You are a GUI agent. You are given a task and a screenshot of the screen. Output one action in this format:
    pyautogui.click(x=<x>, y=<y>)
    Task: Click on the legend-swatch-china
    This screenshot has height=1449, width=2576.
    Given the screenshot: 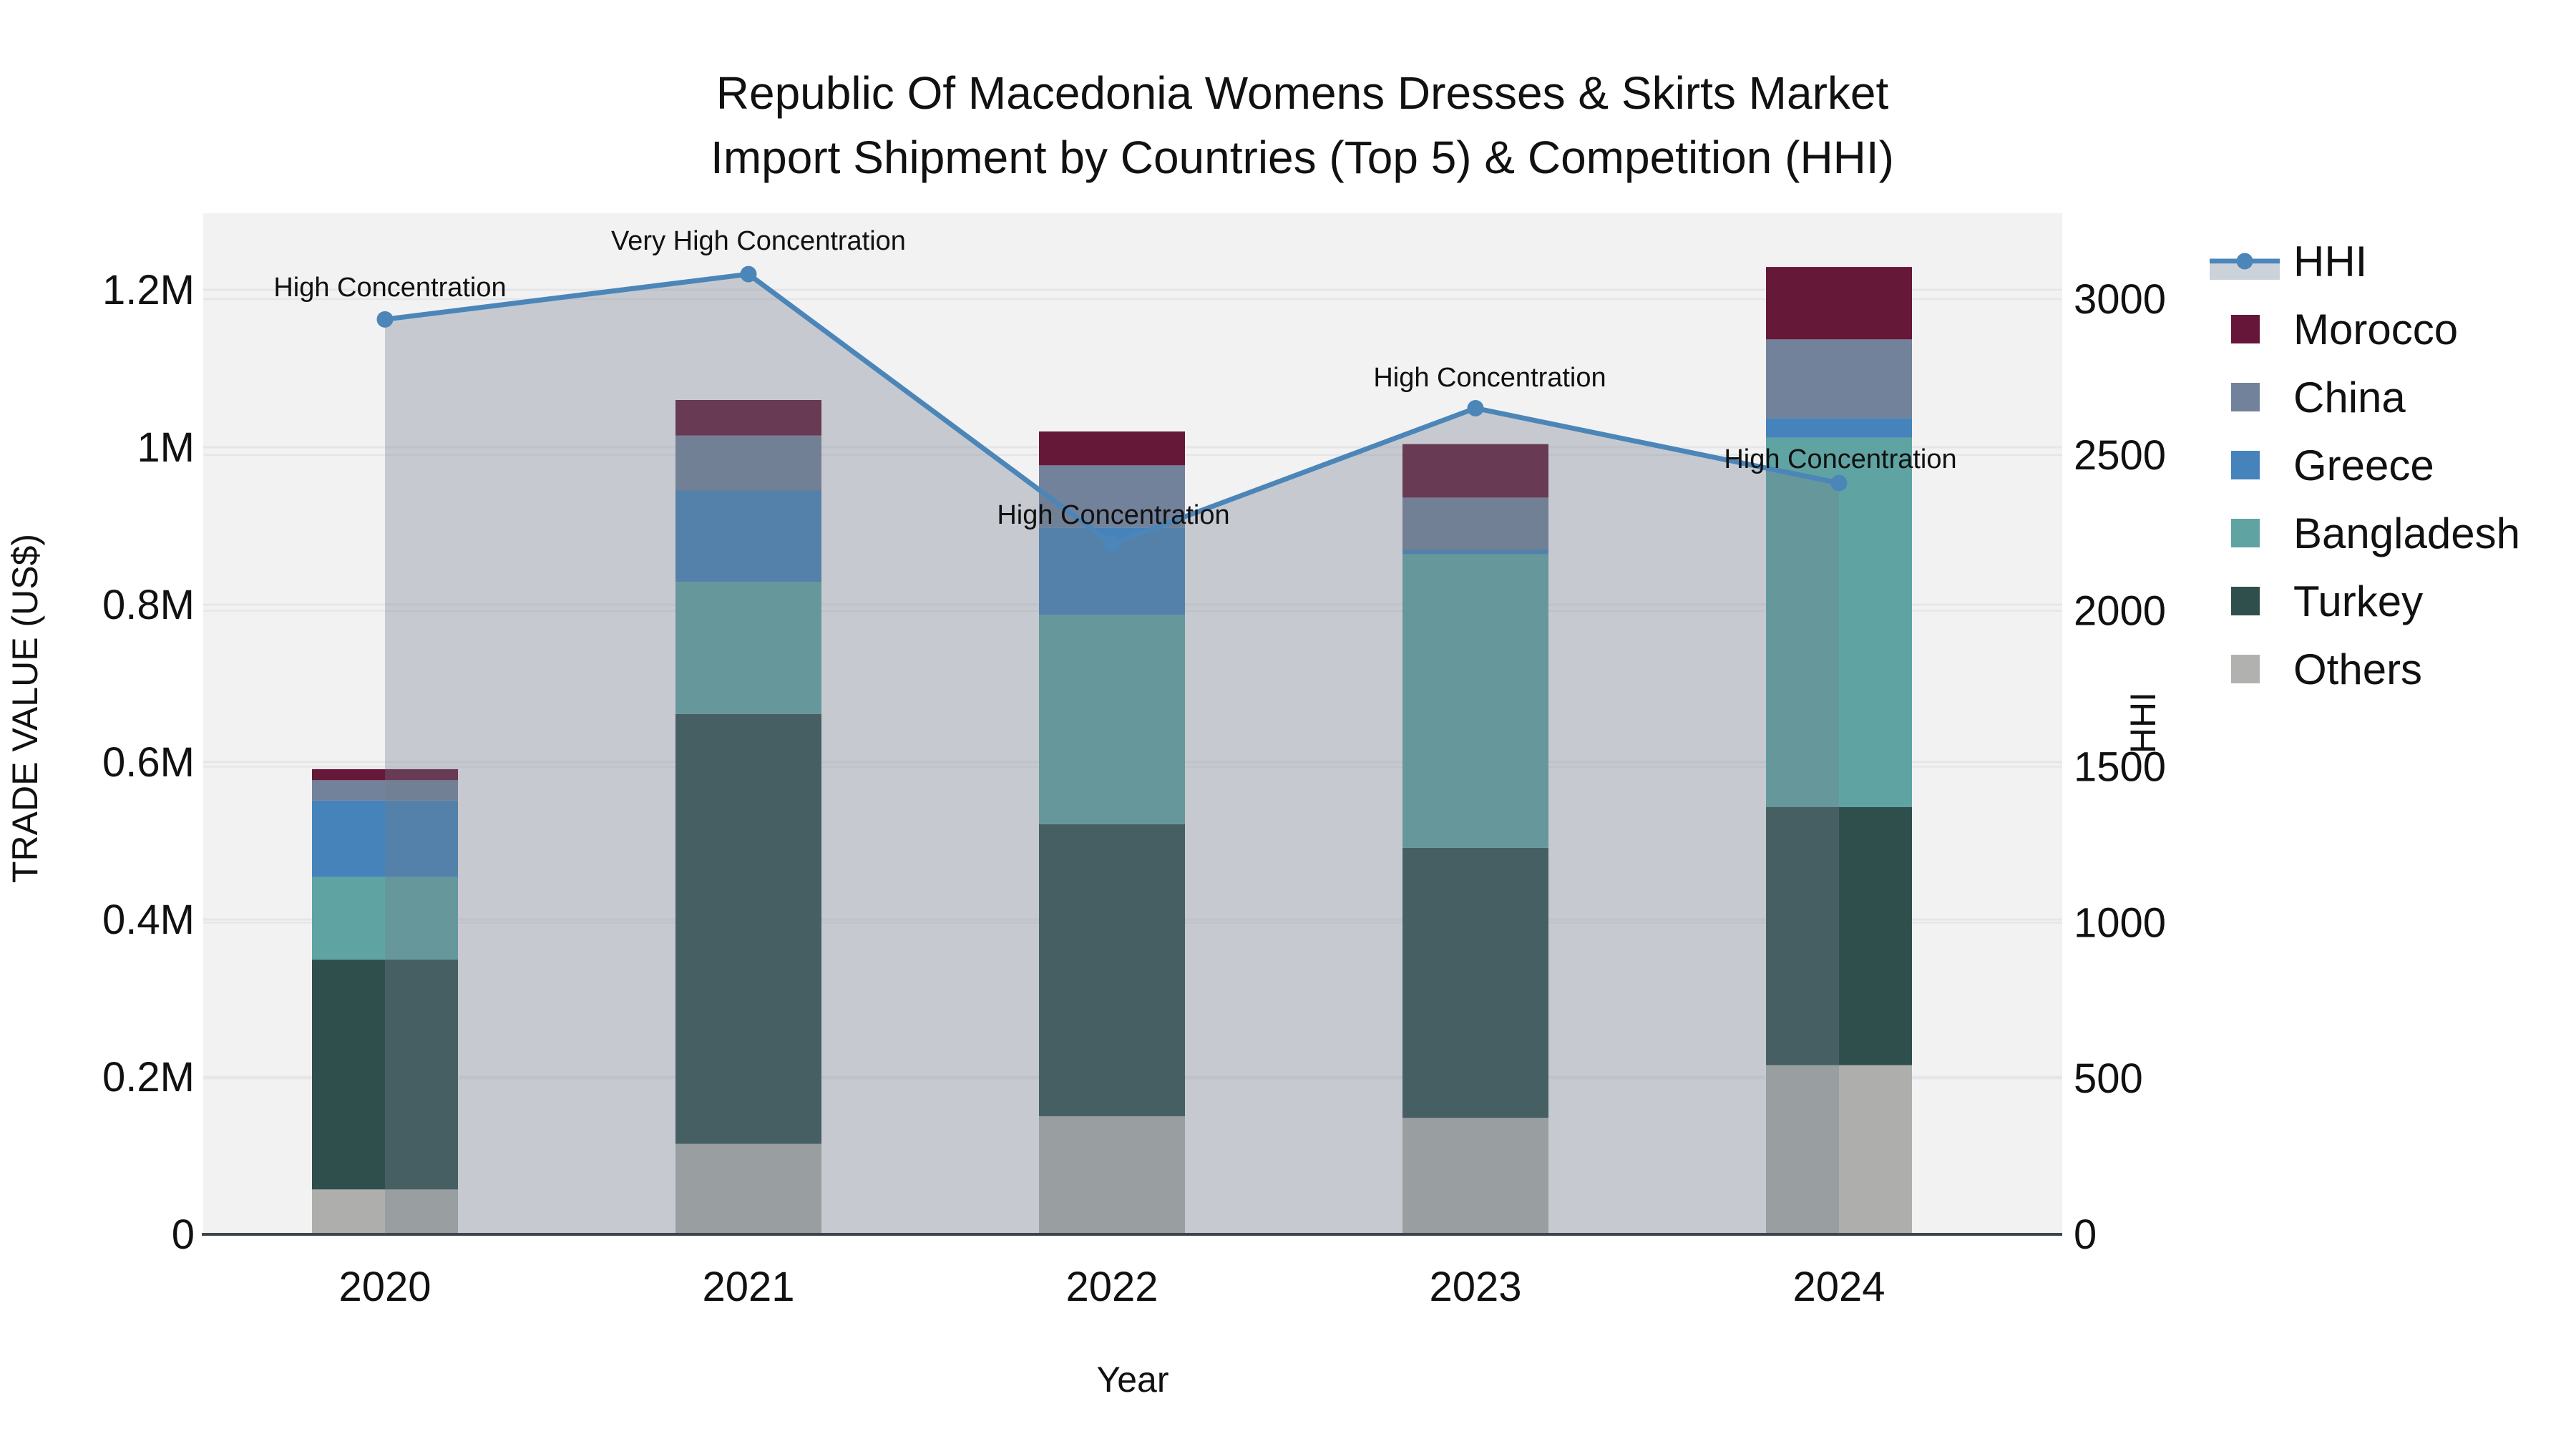 What is the action you would take?
    pyautogui.click(x=2245, y=397)
    